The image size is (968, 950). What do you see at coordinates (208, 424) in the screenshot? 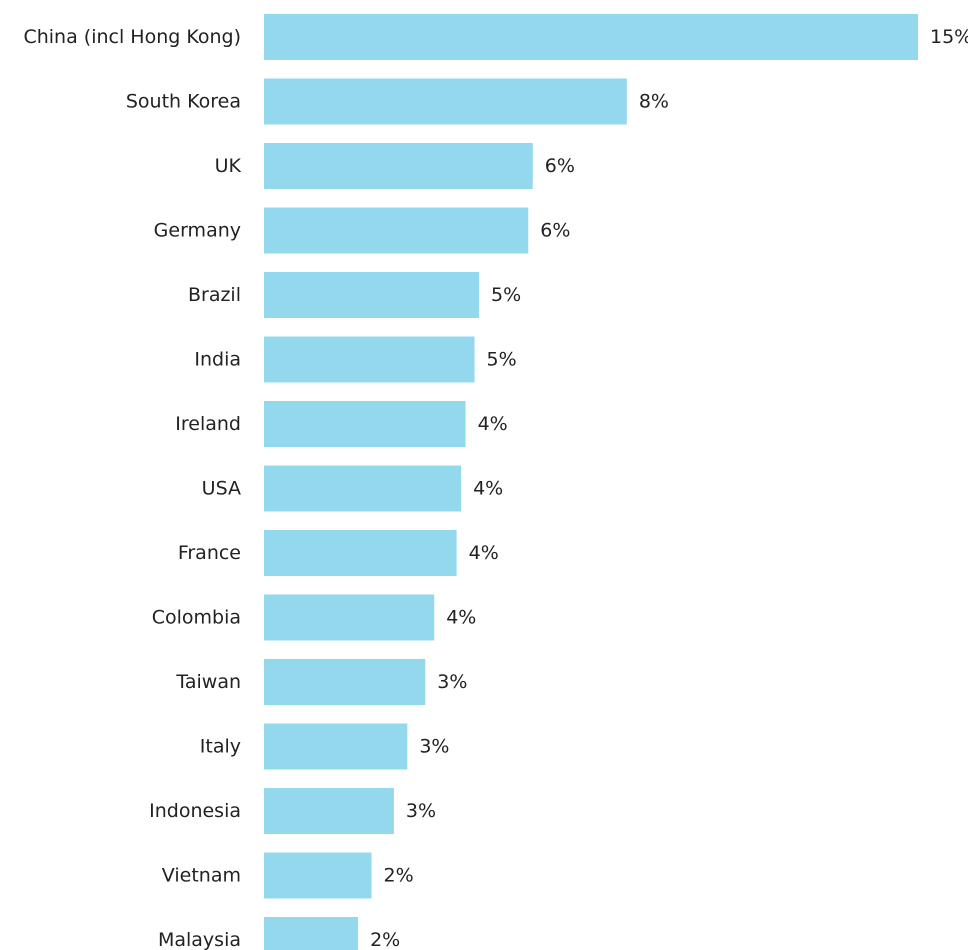
I see `category-label: Ireland` at bounding box center [208, 424].